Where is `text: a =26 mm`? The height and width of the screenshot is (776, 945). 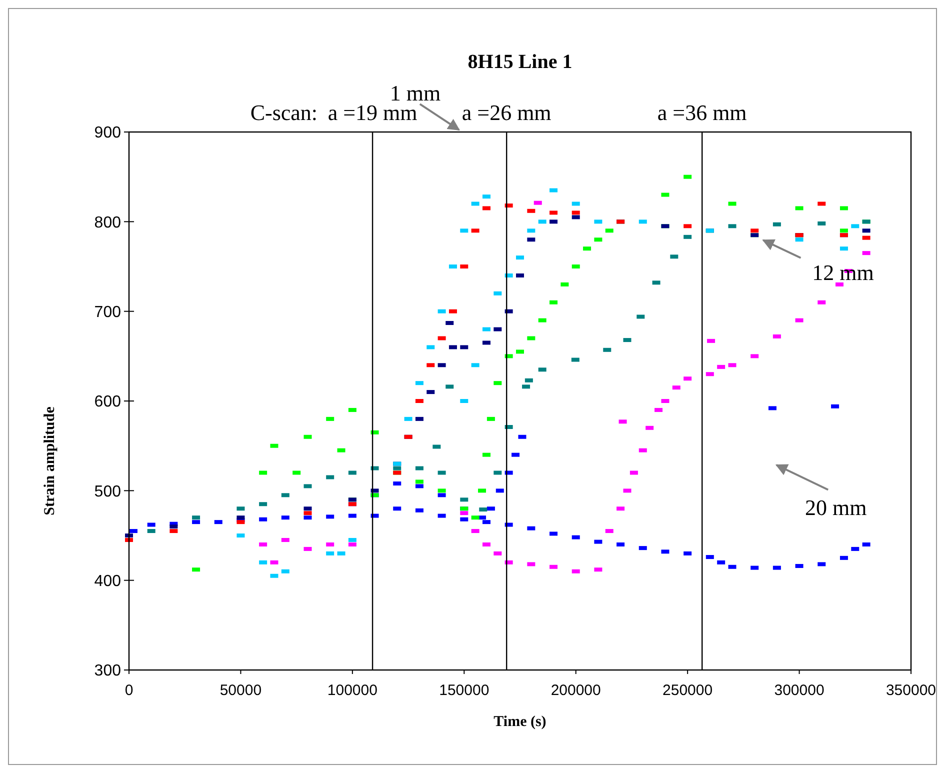 text: a =26 mm is located at coordinates (507, 112).